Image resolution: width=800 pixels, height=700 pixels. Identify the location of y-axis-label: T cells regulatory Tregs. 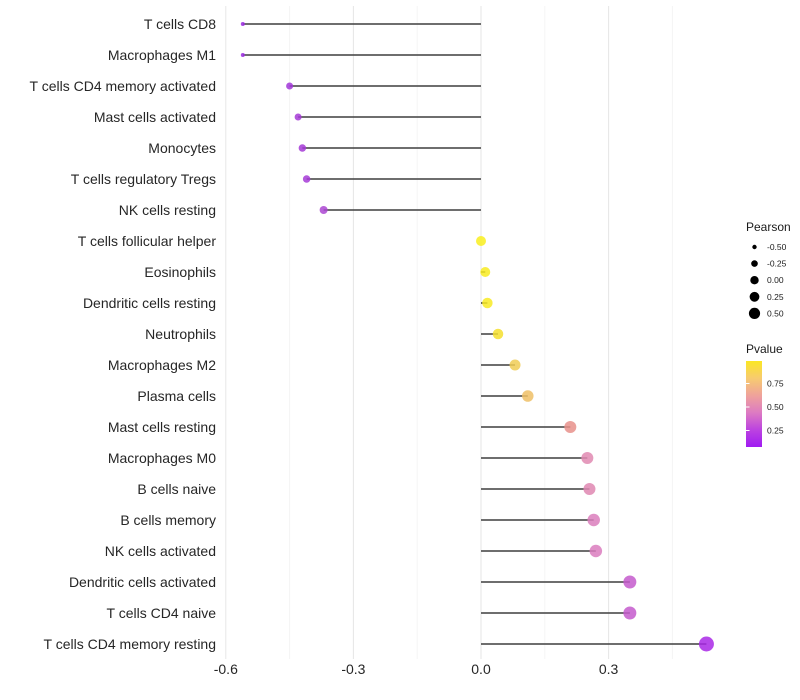
(143, 179).